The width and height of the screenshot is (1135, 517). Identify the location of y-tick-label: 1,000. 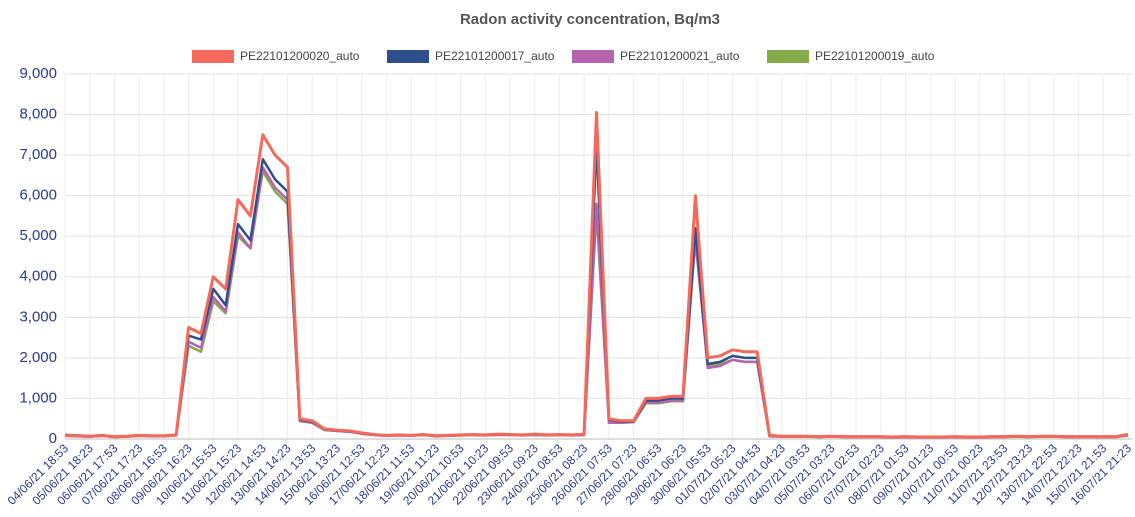
(38, 397).